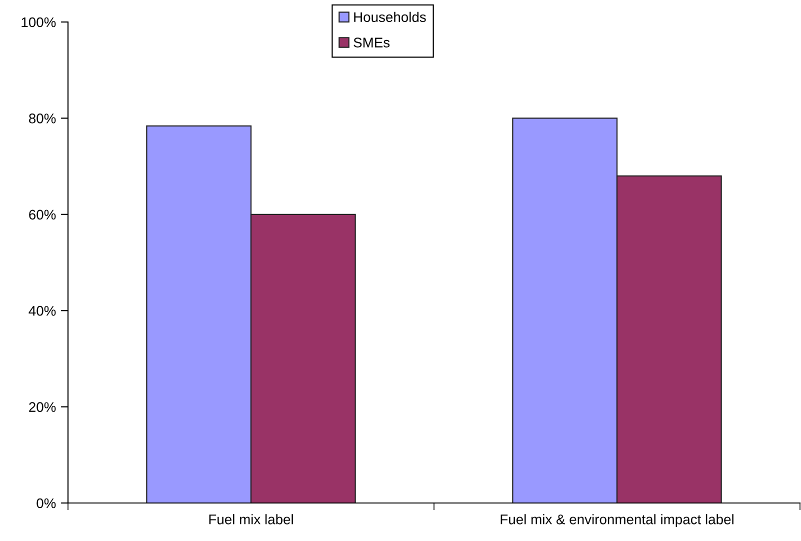 The image size is (801, 541). I want to click on y-tick-label: 20%, so click(42, 407).